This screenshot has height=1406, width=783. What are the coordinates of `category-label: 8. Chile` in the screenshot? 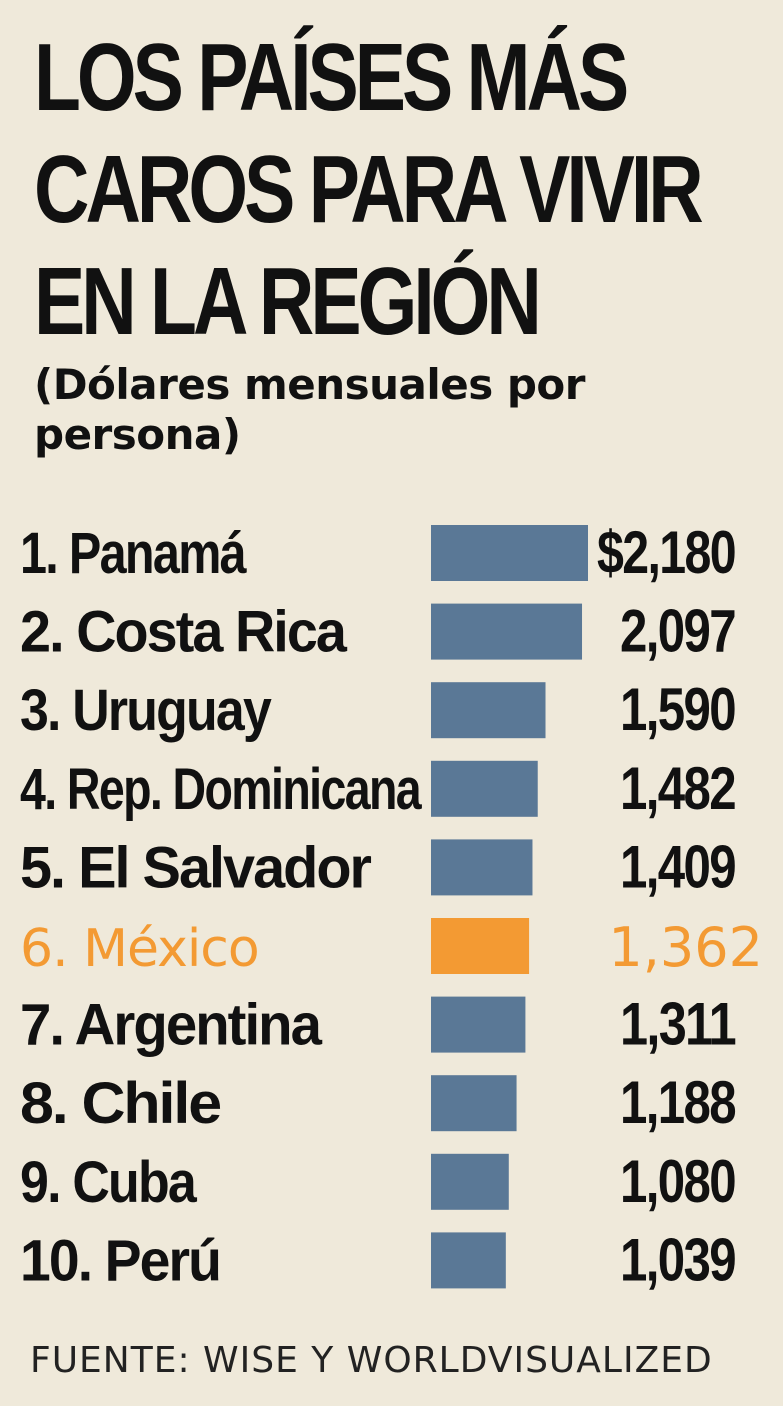 It's located at (120, 1103).